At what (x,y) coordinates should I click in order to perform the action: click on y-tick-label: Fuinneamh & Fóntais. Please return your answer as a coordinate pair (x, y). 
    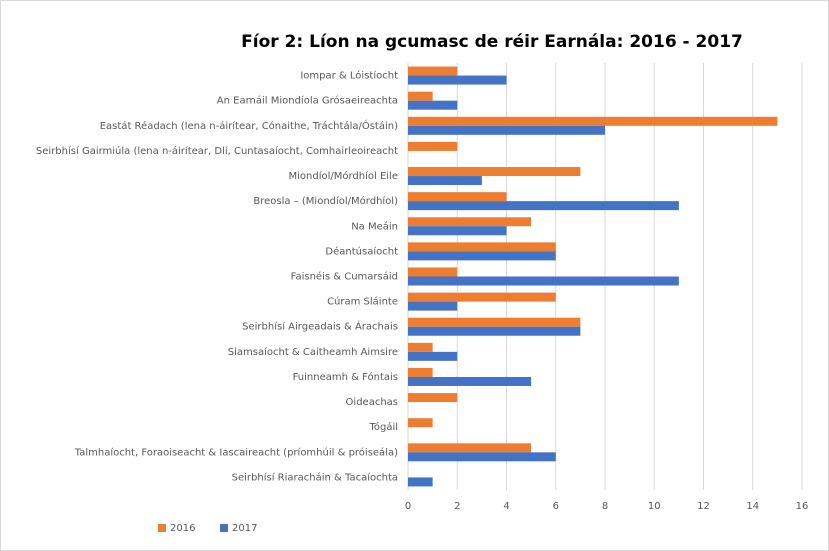
    Looking at the image, I should click on (345, 377).